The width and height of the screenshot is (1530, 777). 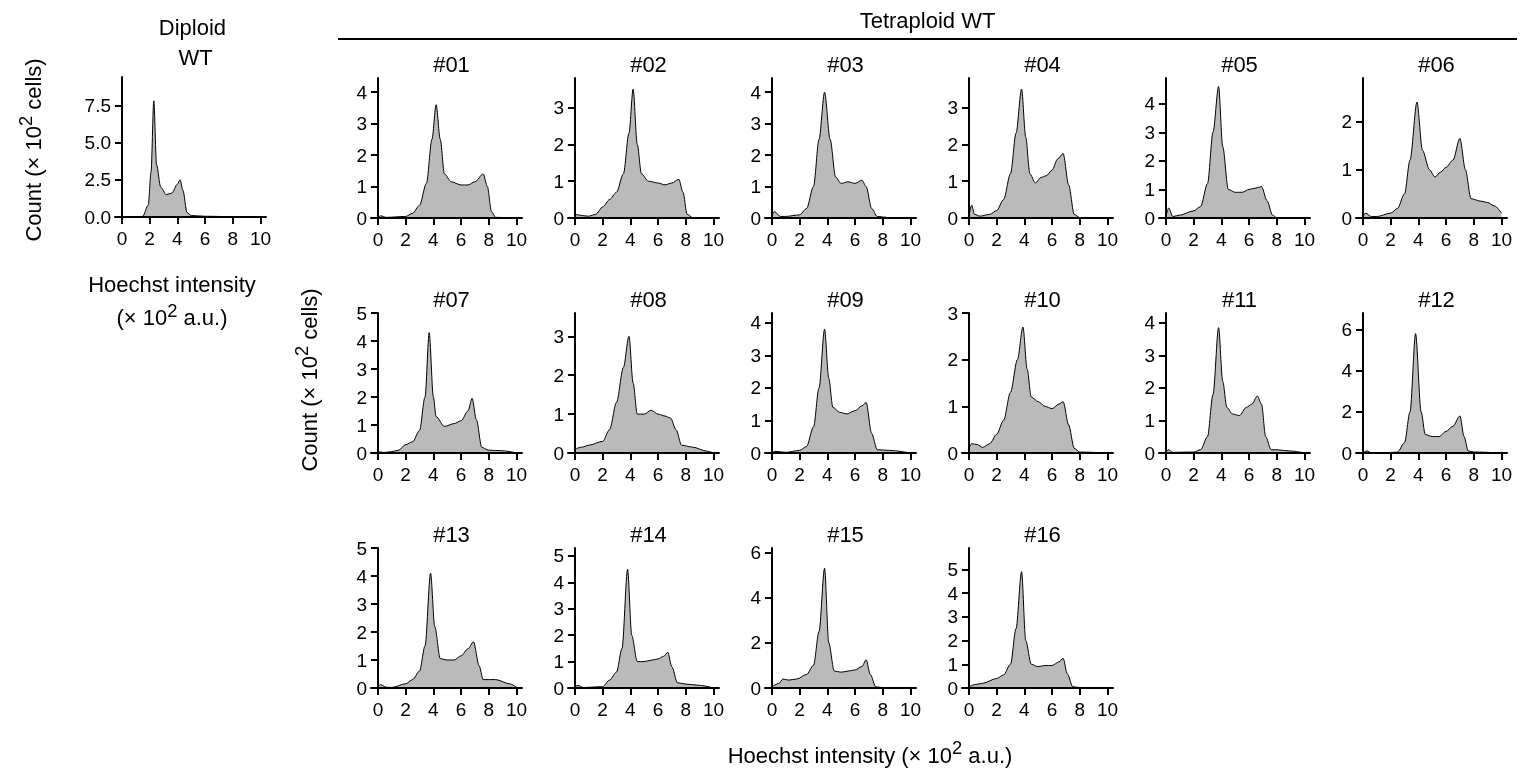 I want to click on y-tick-label: 5, so click(x=361, y=548).